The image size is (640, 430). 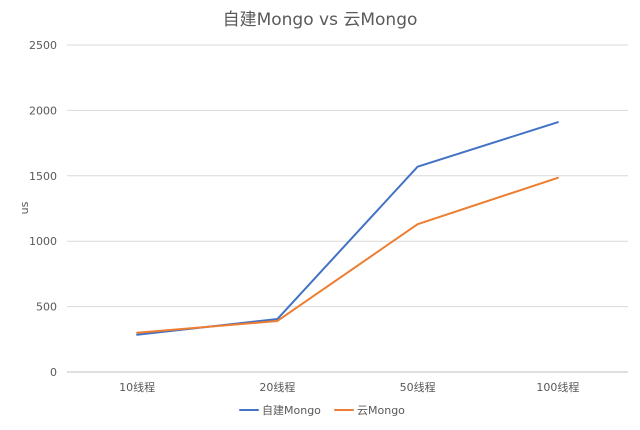 I want to click on legend-label: 云Mongo, so click(x=381, y=410).